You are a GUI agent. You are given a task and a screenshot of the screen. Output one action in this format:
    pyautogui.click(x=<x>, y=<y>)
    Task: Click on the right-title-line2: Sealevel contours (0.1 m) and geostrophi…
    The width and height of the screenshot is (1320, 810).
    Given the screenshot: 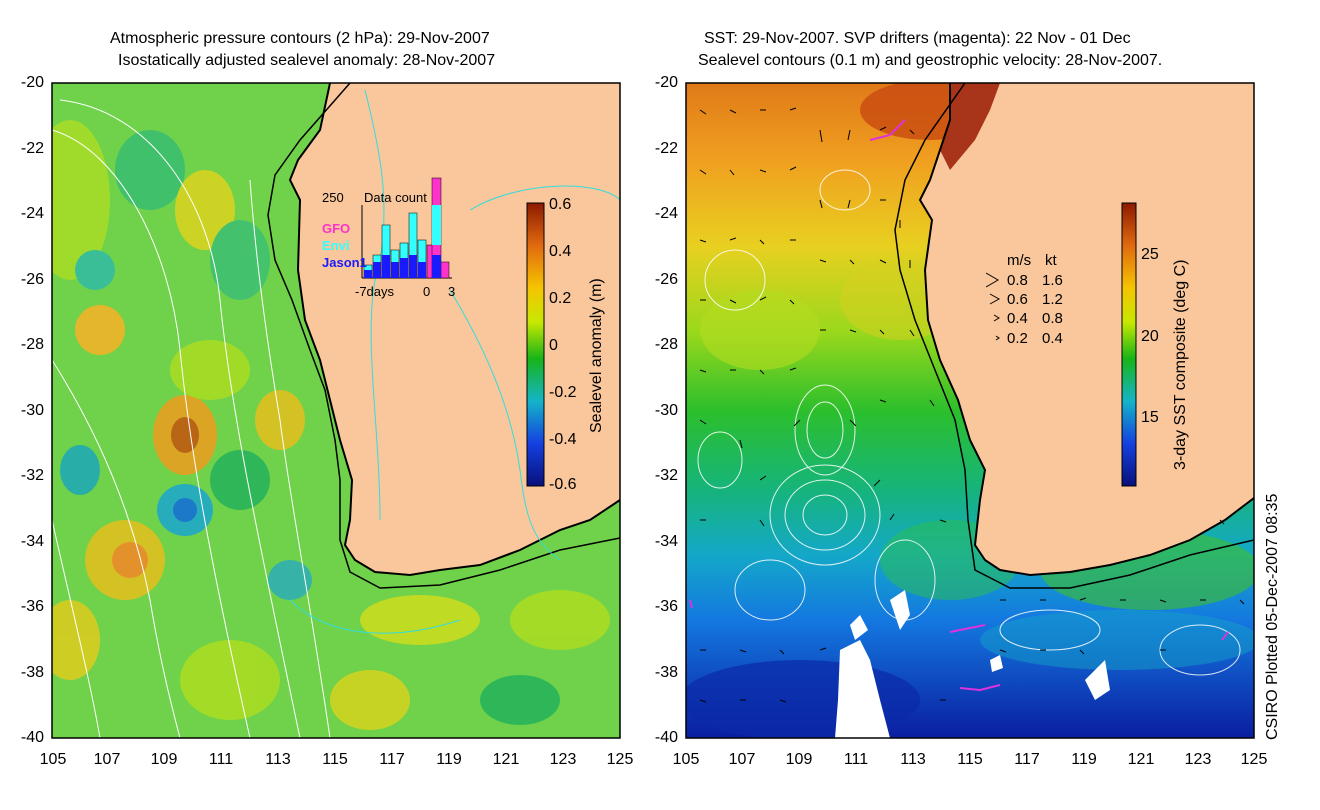 What is the action you would take?
    pyautogui.click(x=930, y=60)
    